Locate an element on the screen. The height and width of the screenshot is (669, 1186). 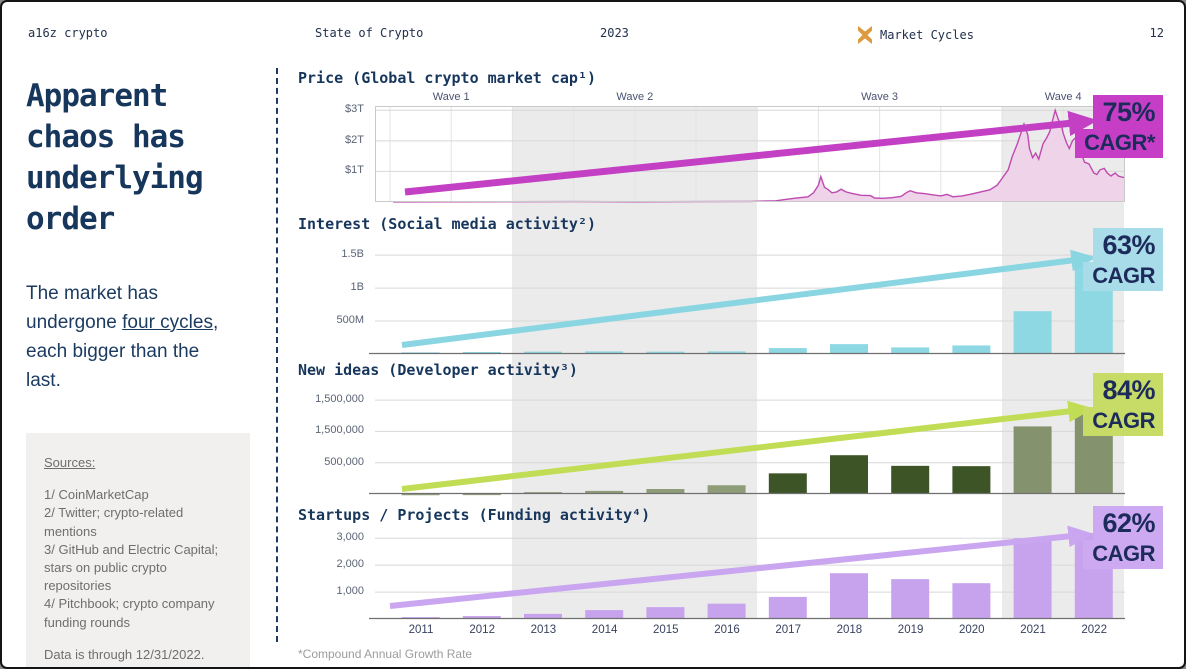
price-chart-title: Price (Global crypto market cap¹) is located at coordinates (447, 78).